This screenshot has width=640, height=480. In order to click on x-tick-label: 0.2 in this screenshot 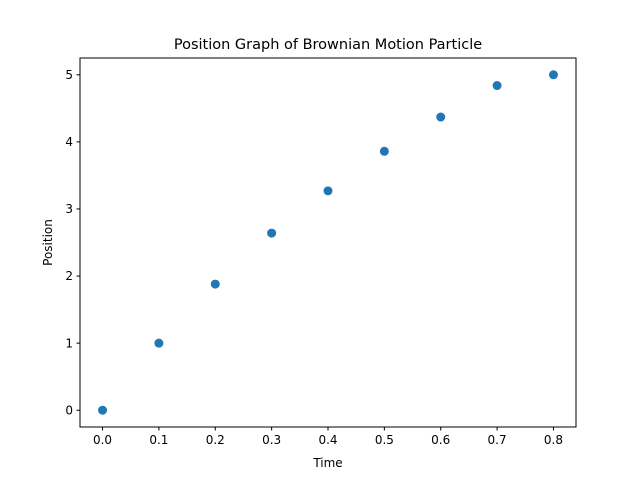, I will do `click(215, 440)`.